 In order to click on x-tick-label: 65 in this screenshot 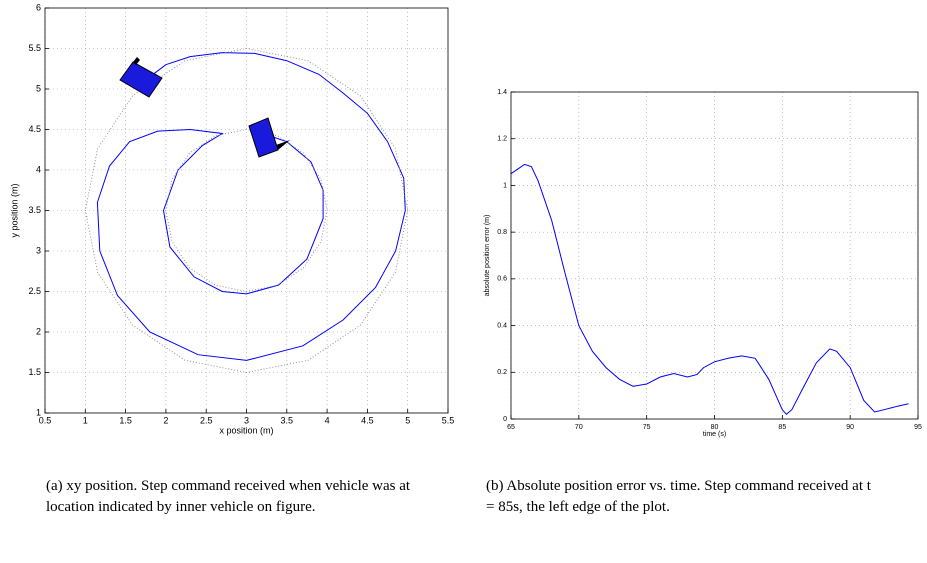, I will do `click(511, 427)`.